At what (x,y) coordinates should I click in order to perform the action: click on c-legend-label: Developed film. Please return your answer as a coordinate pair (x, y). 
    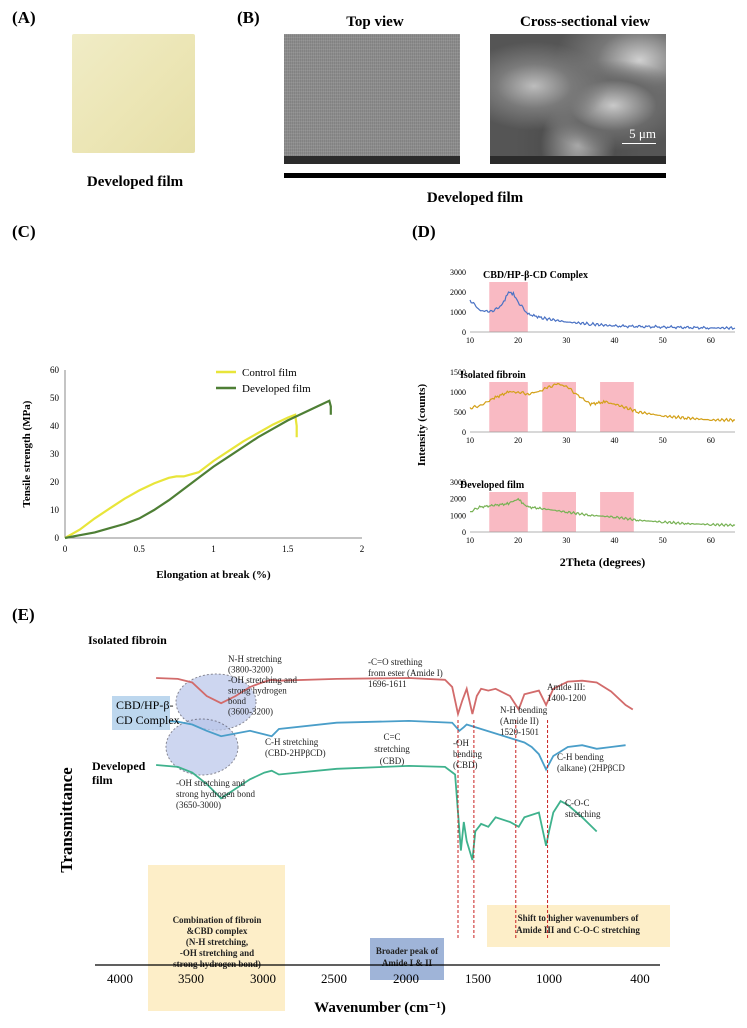
    Looking at the image, I should click on (276, 389).